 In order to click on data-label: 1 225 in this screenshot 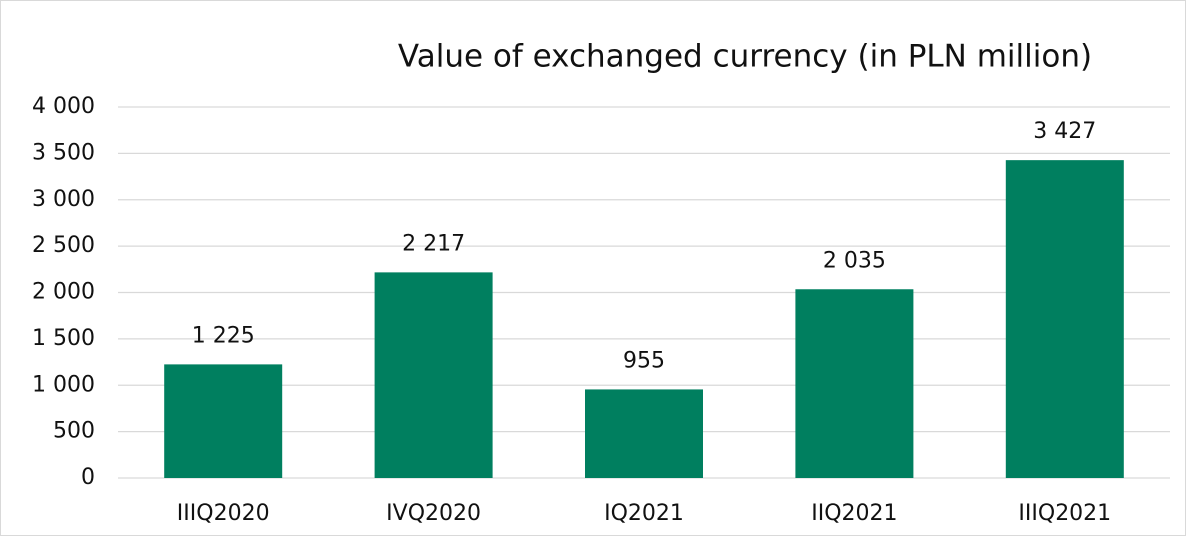, I will do `click(223, 335)`.